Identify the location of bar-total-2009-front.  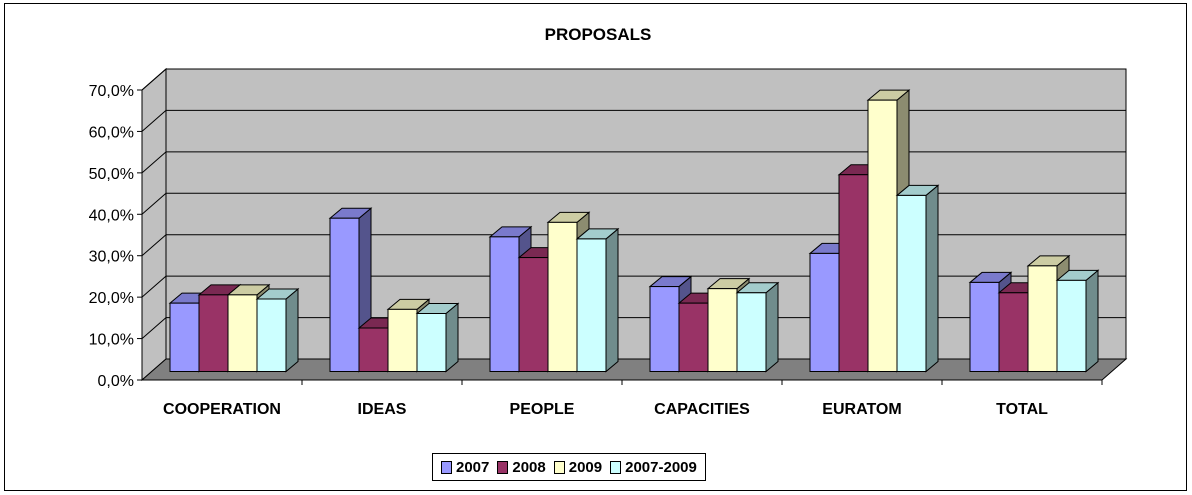
(1042, 319).